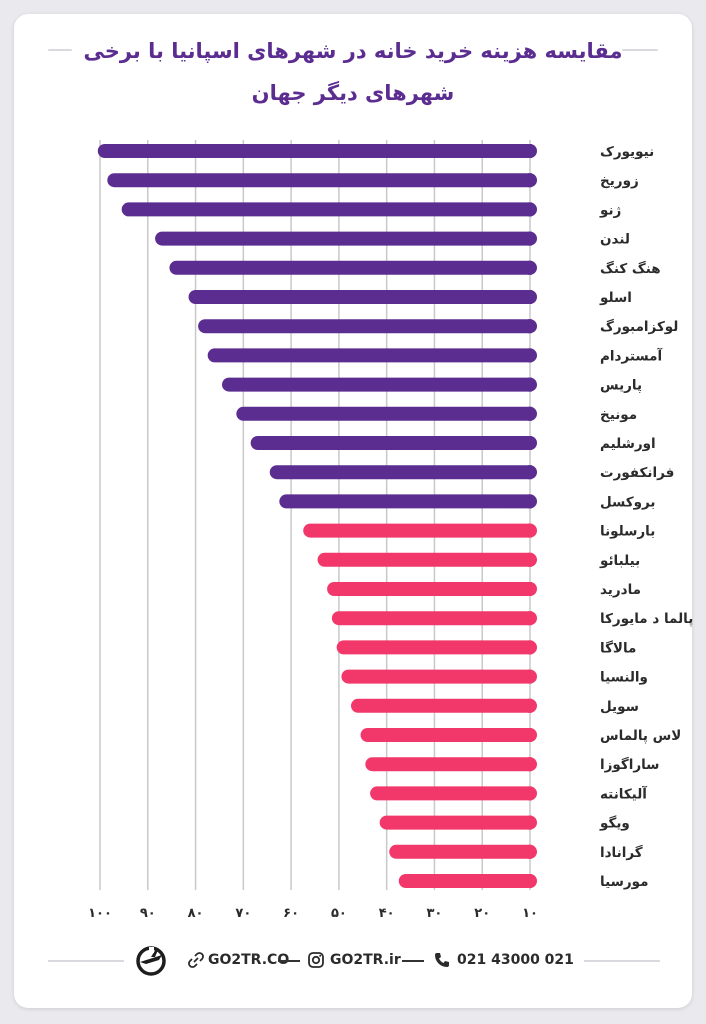 Image resolution: width=706 pixels, height=1024 pixels. Describe the element at coordinates (623, 793) in the screenshot. I see `category-label-22: آلیکانته` at that location.